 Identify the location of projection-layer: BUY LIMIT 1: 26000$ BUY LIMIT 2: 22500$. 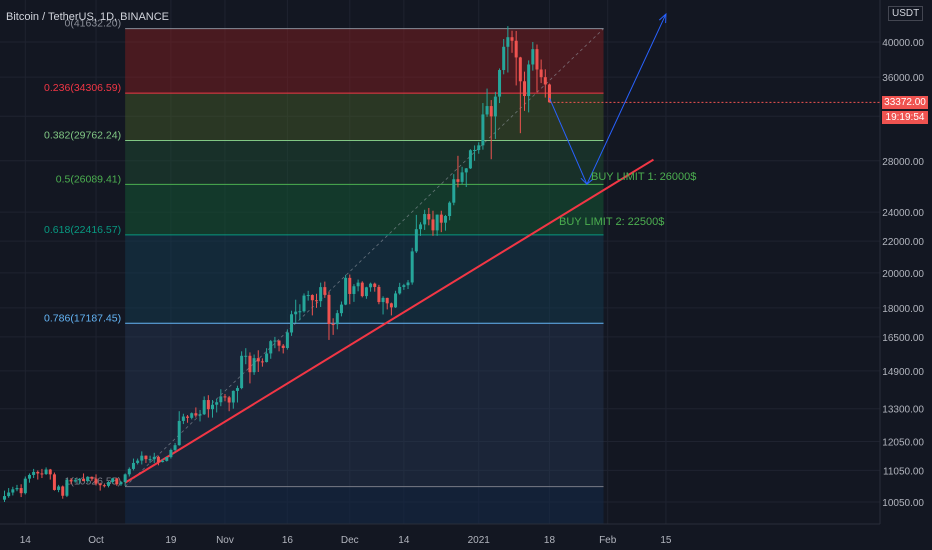
(714, 120).